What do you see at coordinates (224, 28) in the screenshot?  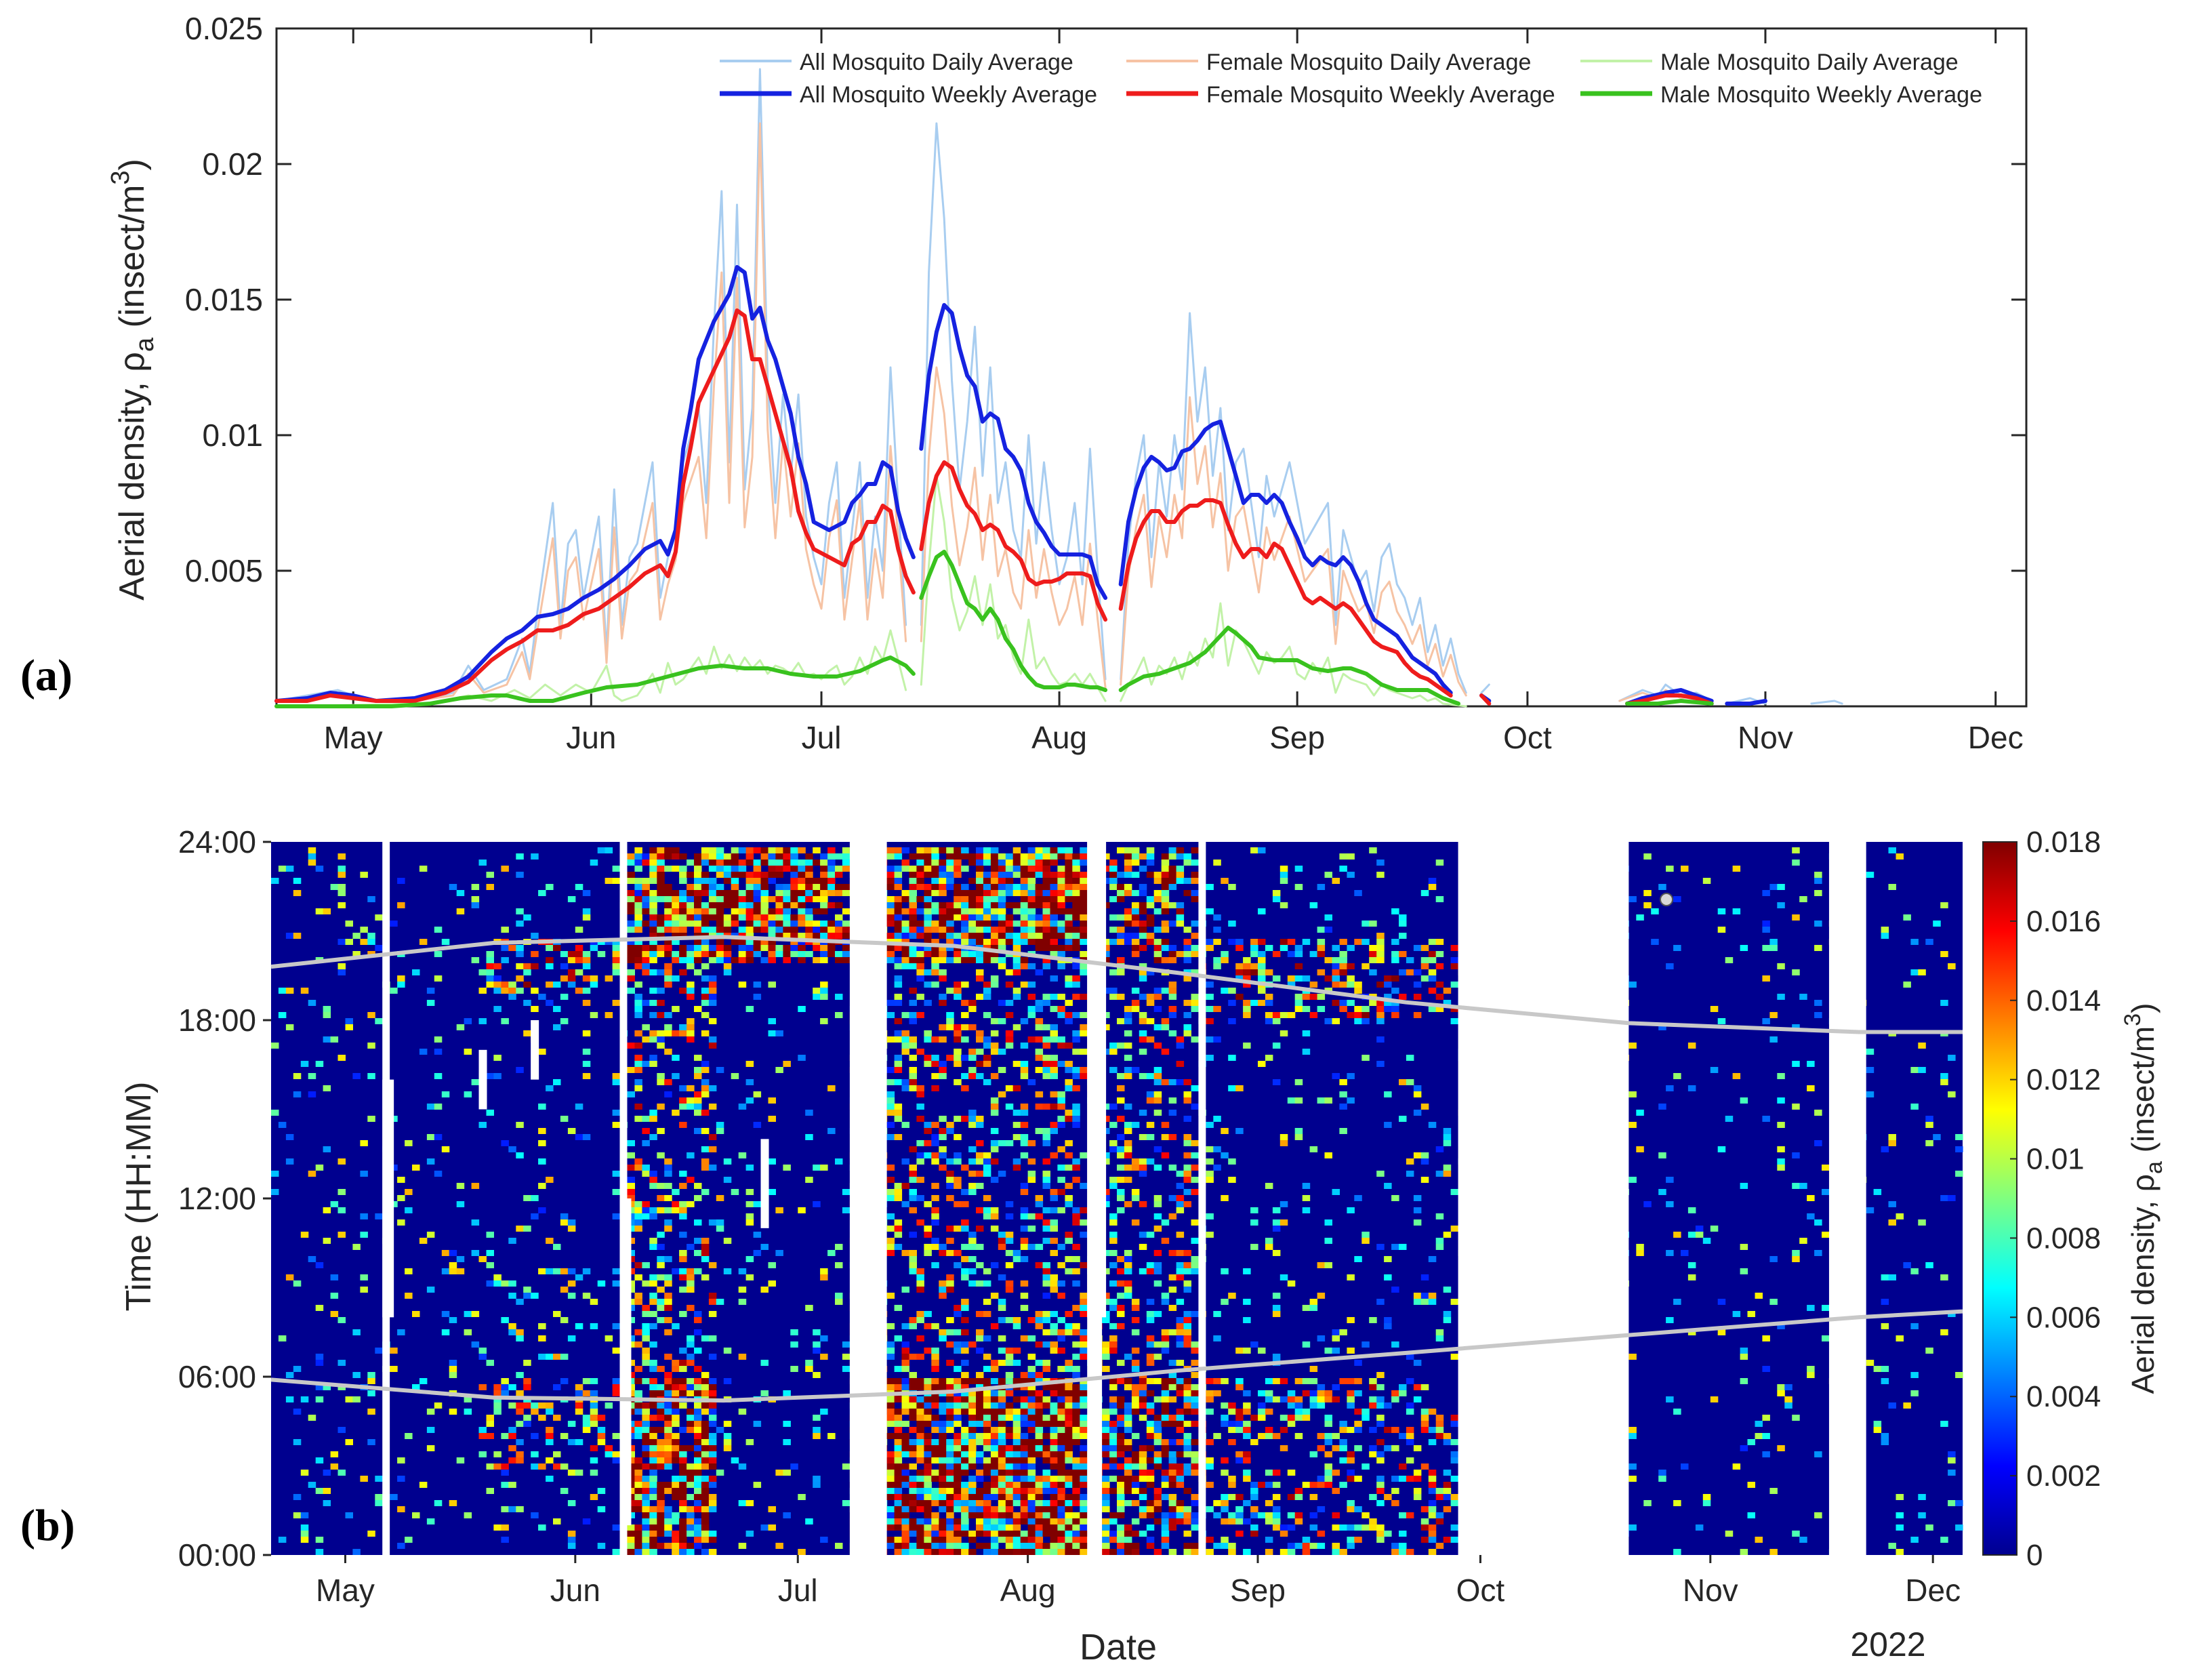 I see `panel-a-ytick-label: 0.025` at bounding box center [224, 28].